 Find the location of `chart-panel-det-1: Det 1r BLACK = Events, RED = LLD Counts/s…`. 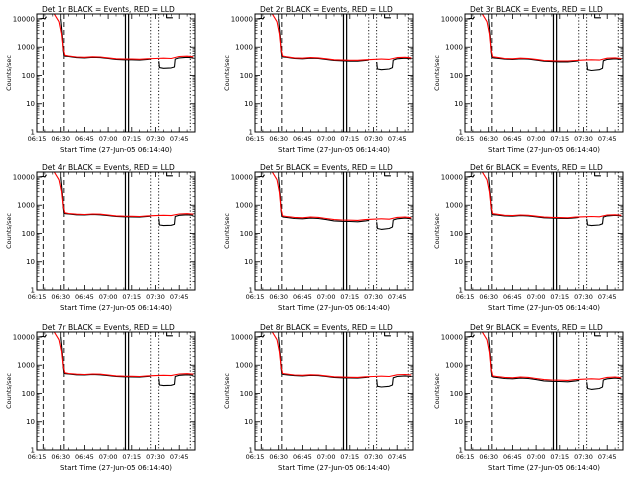

chart-panel-det-1: Det 1r BLACK = Events, RED = LLD Counts/s… is located at coordinates (100, 79).